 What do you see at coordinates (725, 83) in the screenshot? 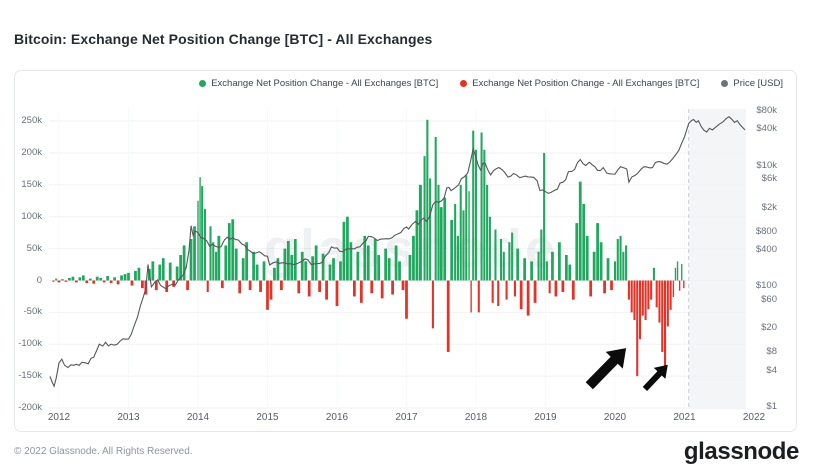
I see `gray-dot-icon` at bounding box center [725, 83].